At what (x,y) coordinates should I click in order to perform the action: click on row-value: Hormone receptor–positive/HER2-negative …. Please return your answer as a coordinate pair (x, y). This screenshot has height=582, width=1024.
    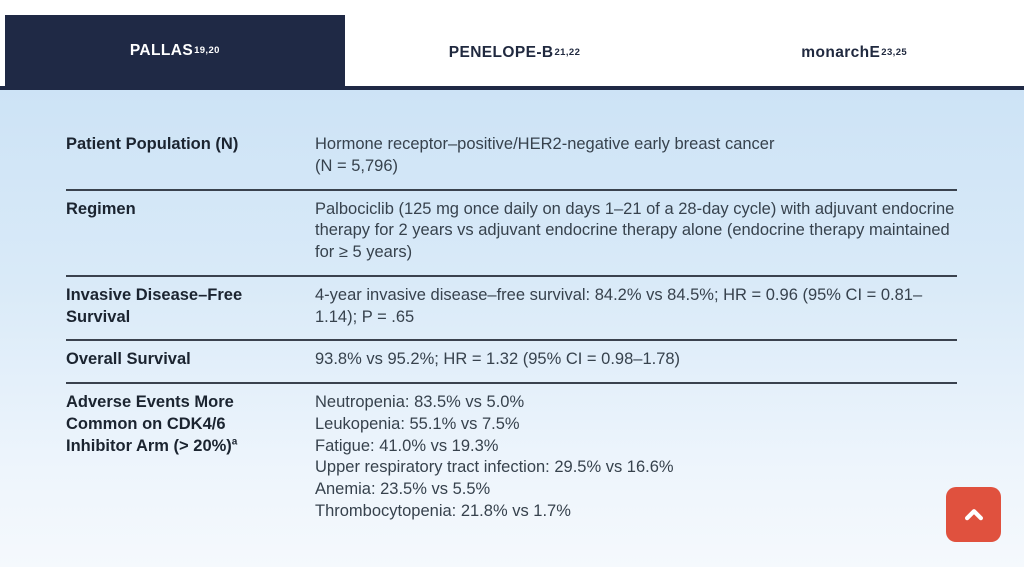
    Looking at the image, I should click on (545, 155).